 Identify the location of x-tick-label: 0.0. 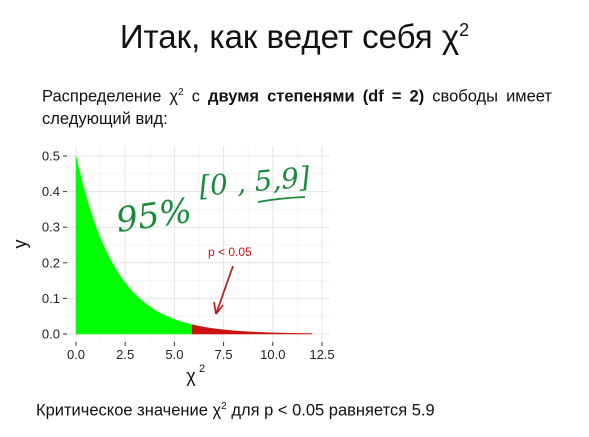
(76, 354).